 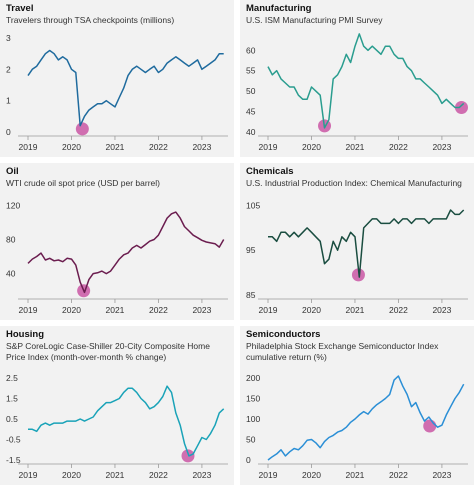 I want to click on chart-title: Manufacturing, so click(x=279, y=8).